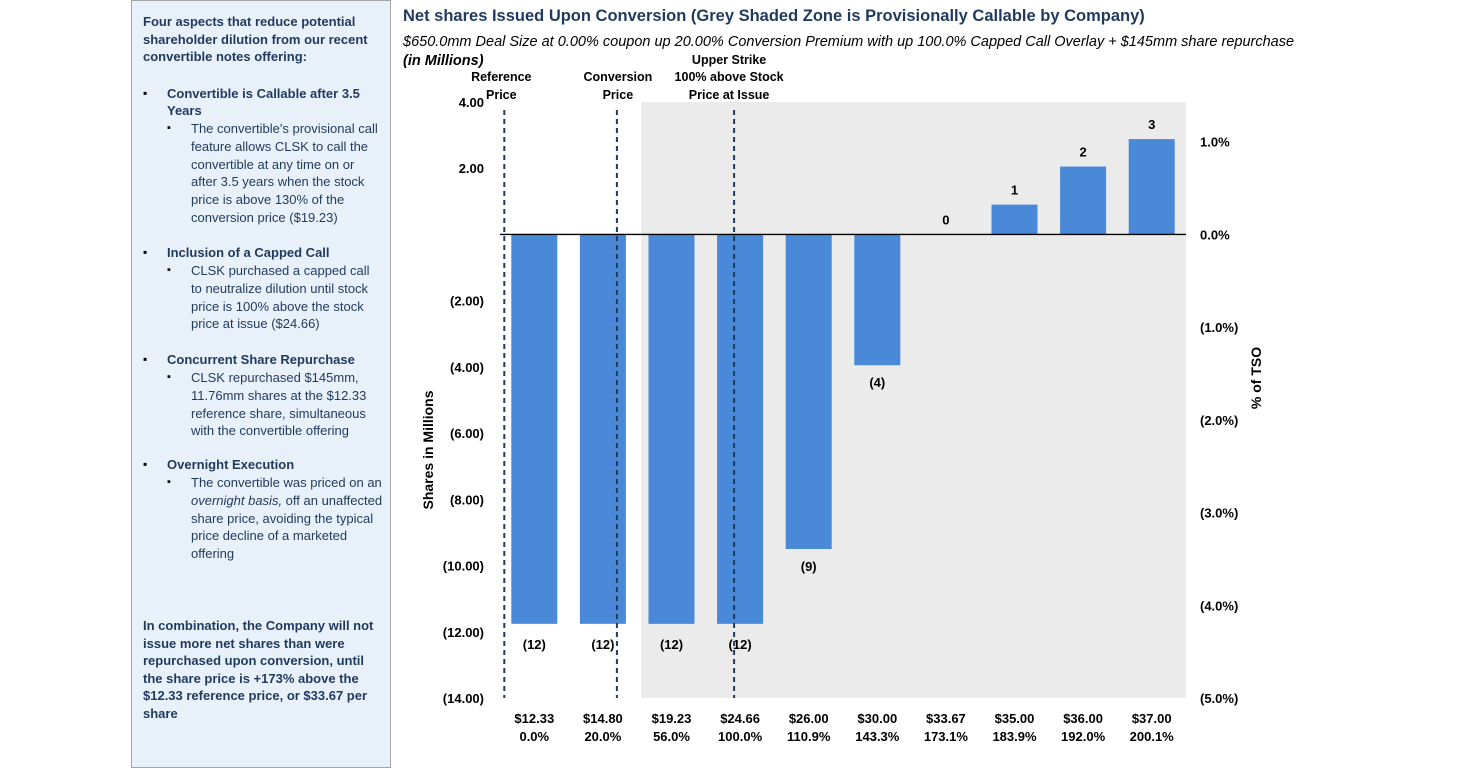  Describe the element at coordinates (467, 301) in the screenshot. I see `y-tick-label: (2.00)` at that location.